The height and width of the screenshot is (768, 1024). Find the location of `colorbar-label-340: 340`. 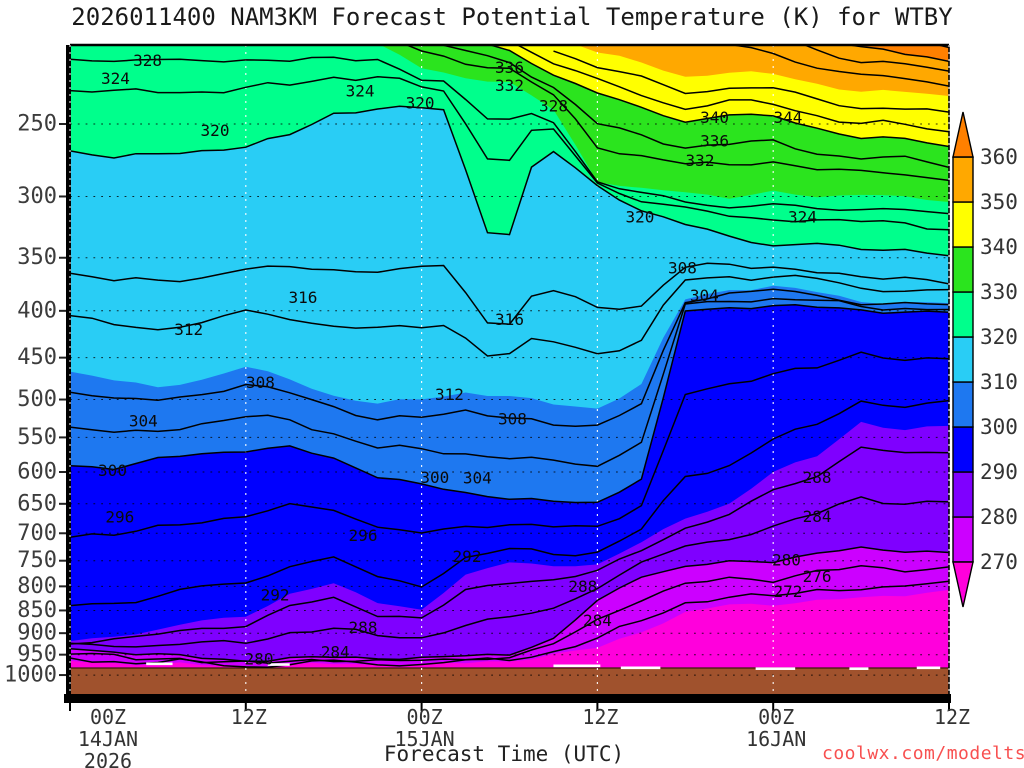

colorbar-label-340: 340 is located at coordinates (999, 247).